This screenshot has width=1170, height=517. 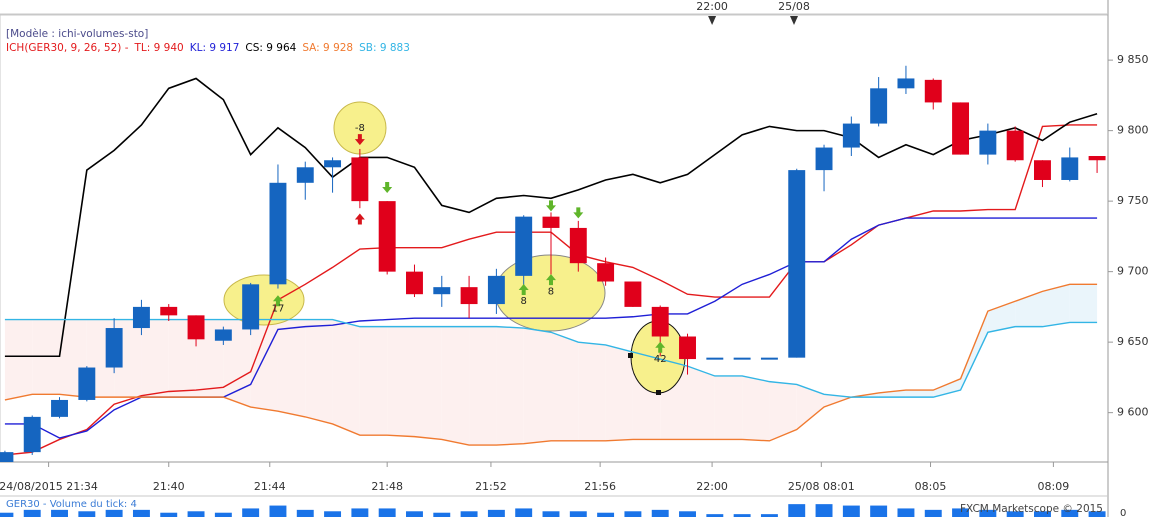 I want to click on top-tick-label: 22:00, so click(x=712, y=6).